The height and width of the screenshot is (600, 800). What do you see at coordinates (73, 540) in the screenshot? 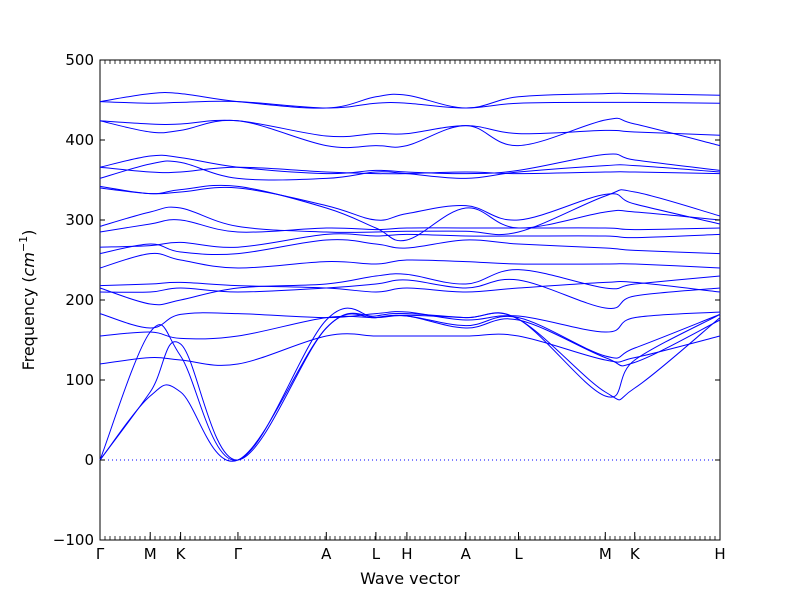
I see `y-tick-label: −100` at bounding box center [73, 540].